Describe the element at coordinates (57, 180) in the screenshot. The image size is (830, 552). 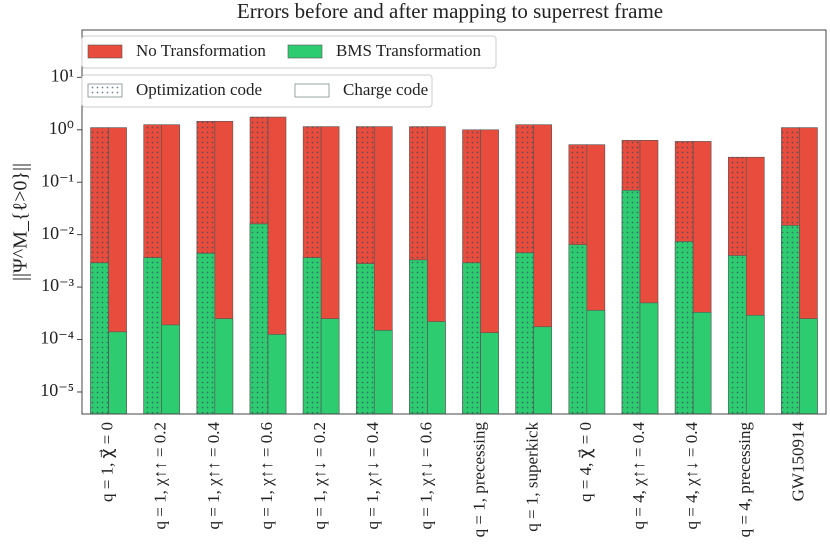
I see `y-tick-label: 10⁻¹` at that location.